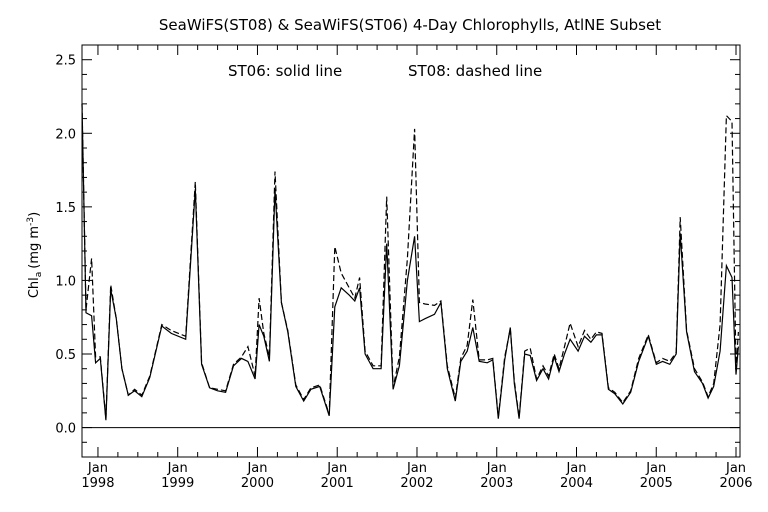 The image size is (768, 512). What do you see at coordinates (65, 355) in the screenshot?
I see `y-tick-label: 0.5` at bounding box center [65, 355].